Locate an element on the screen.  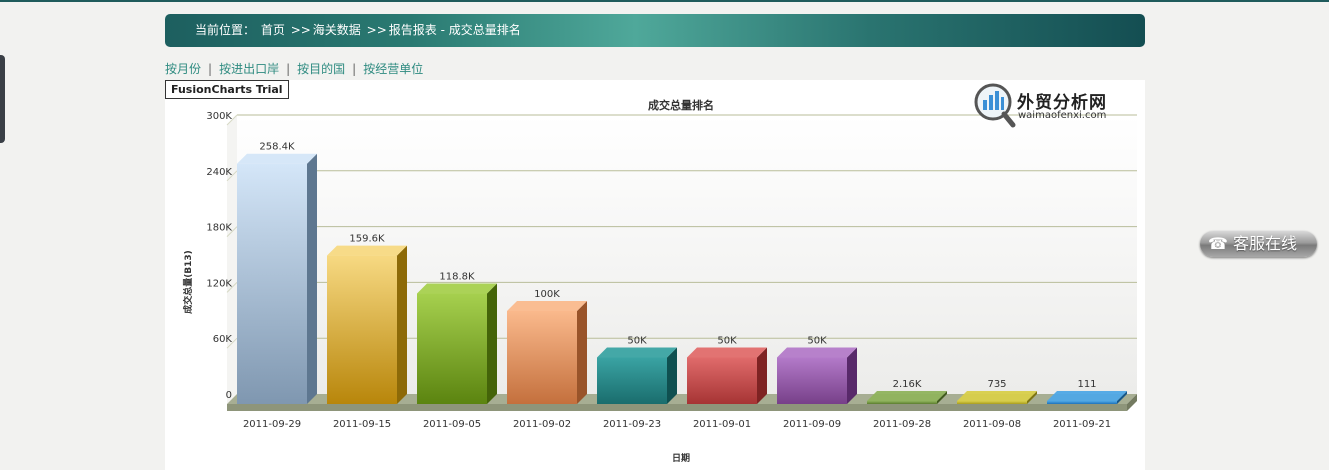
logo-name-en: waimaofenxi.com is located at coordinates (1062, 115).